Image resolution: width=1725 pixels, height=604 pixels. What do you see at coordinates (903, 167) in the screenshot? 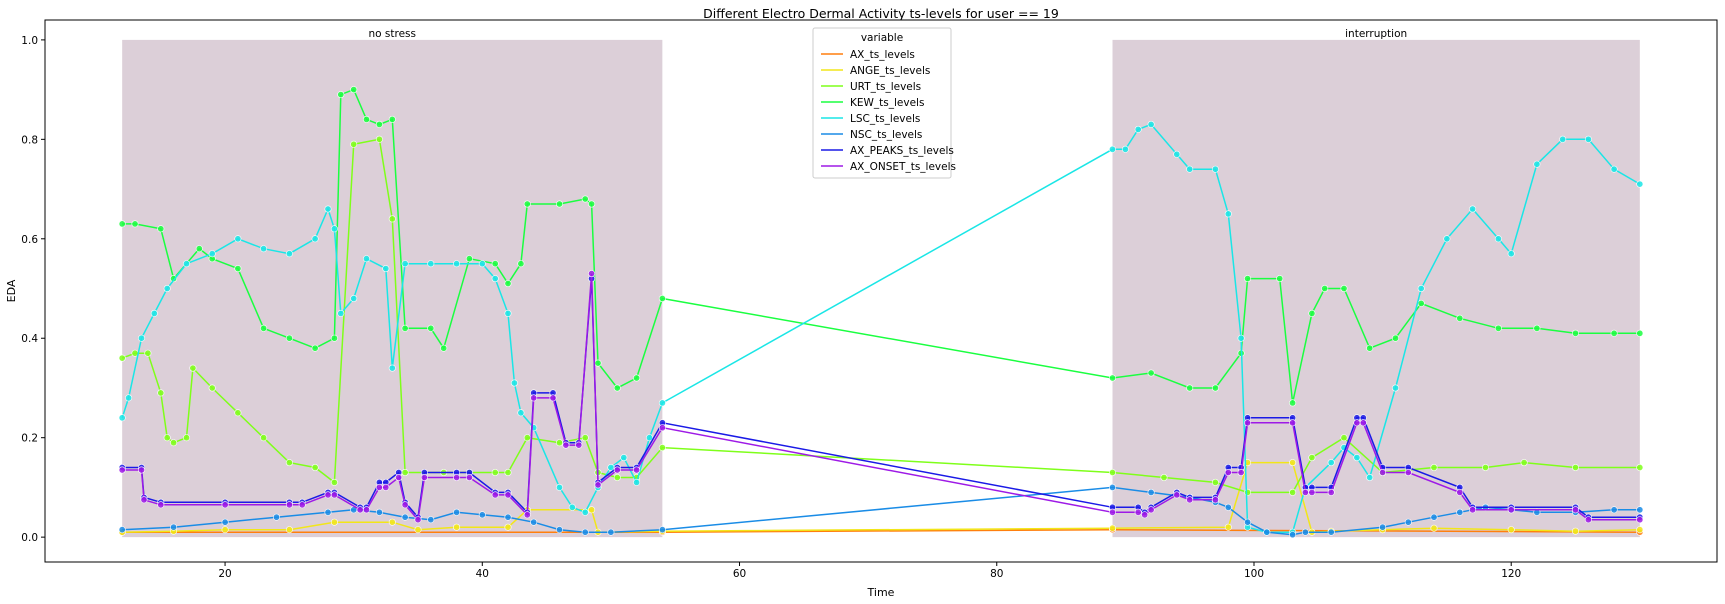
I see `legend-entry-AX_ONSET_ts_levels: AX_ONSET_ts_levels` at bounding box center [903, 167].